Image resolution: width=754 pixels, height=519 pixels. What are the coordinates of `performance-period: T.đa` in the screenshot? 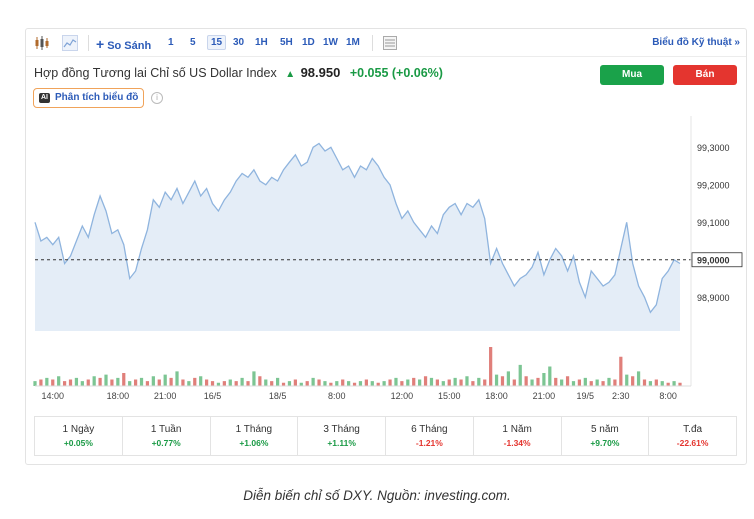 It's located at (693, 429).